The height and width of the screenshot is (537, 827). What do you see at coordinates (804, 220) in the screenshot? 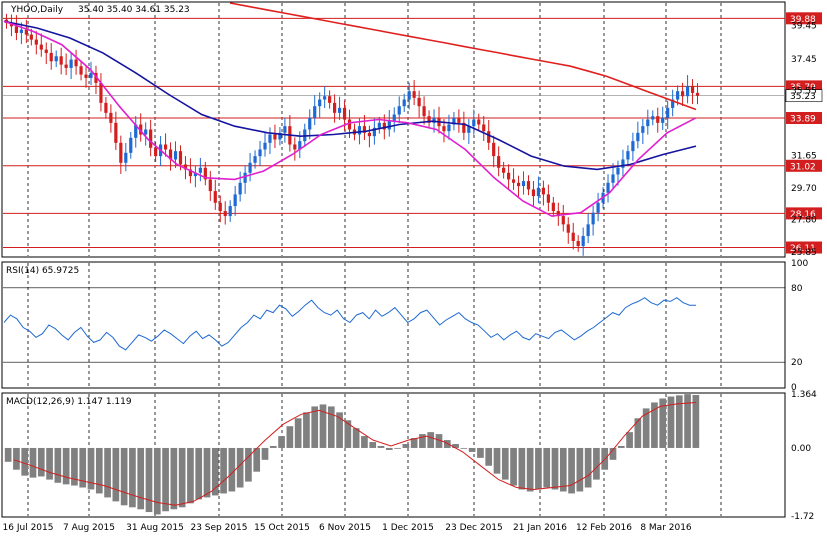
I see `price-y-tick: 27.80` at bounding box center [804, 220].